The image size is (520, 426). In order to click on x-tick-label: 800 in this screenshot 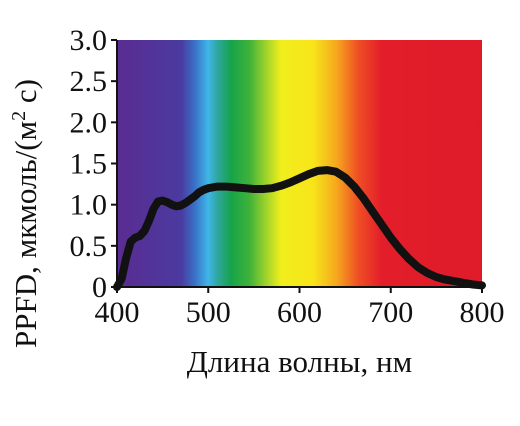, I will do `click(482, 312)`.